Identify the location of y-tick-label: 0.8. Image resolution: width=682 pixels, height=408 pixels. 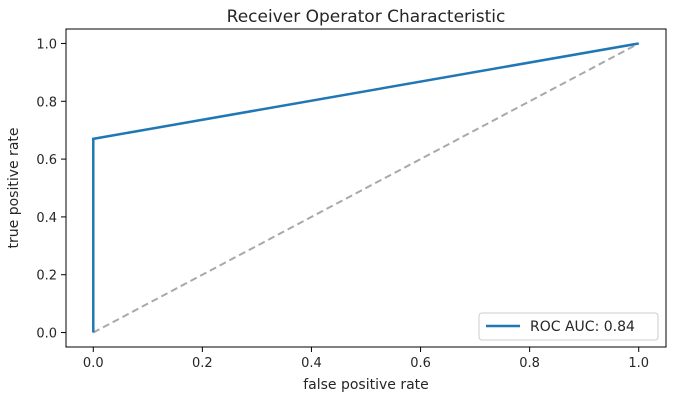
(46, 102).